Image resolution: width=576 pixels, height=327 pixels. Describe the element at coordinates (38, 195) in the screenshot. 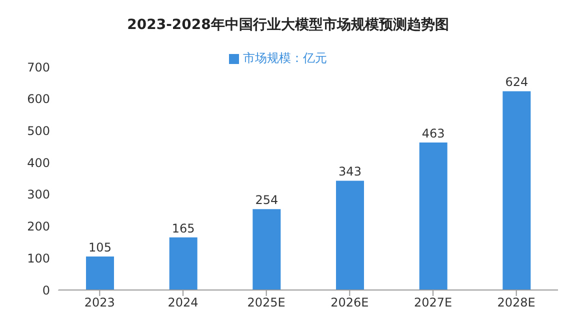

I see `y-tick-label: 300` at that location.